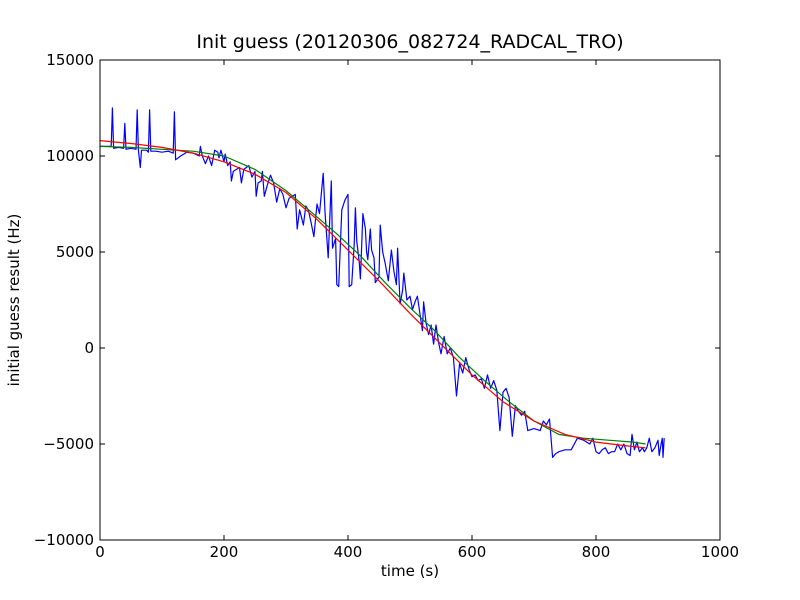 Image resolution: width=800 pixels, height=600 pixels. I want to click on x-tick-label: 1000, so click(720, 552).